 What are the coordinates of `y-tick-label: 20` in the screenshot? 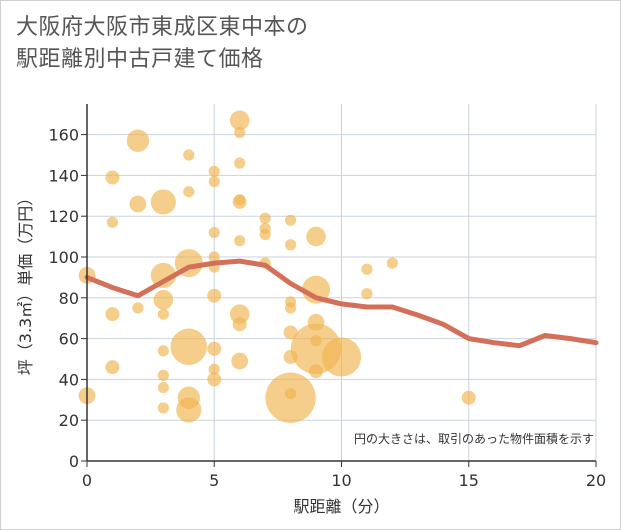 It's located at (69, 420).